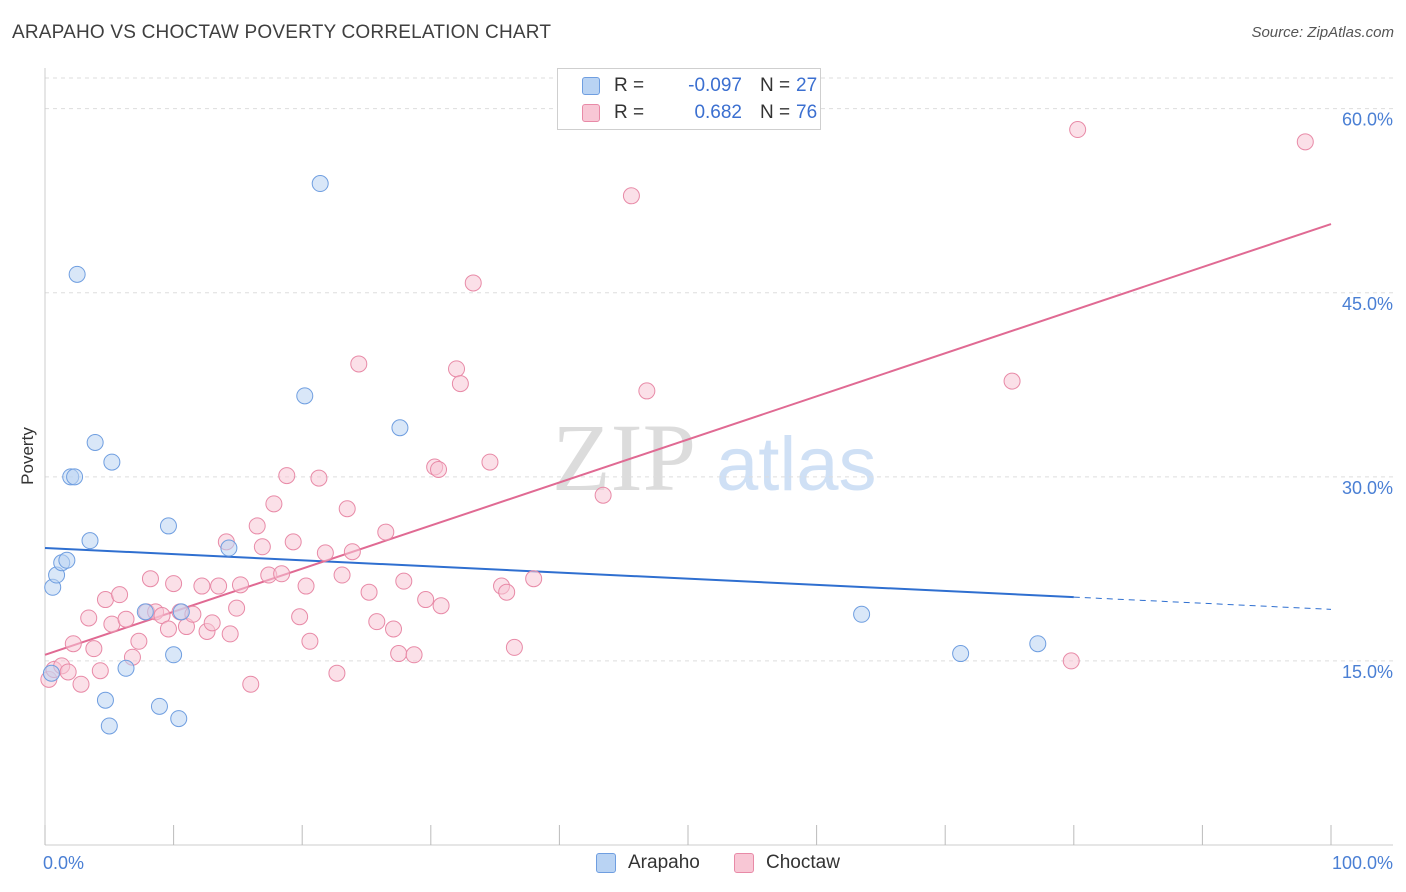 Image resolution: width=1406 pixels, height=892 pixels. I want to click on stats-legend: R = -0.097 N = 27 R = 0.682 N = 76, so click(689, 99).